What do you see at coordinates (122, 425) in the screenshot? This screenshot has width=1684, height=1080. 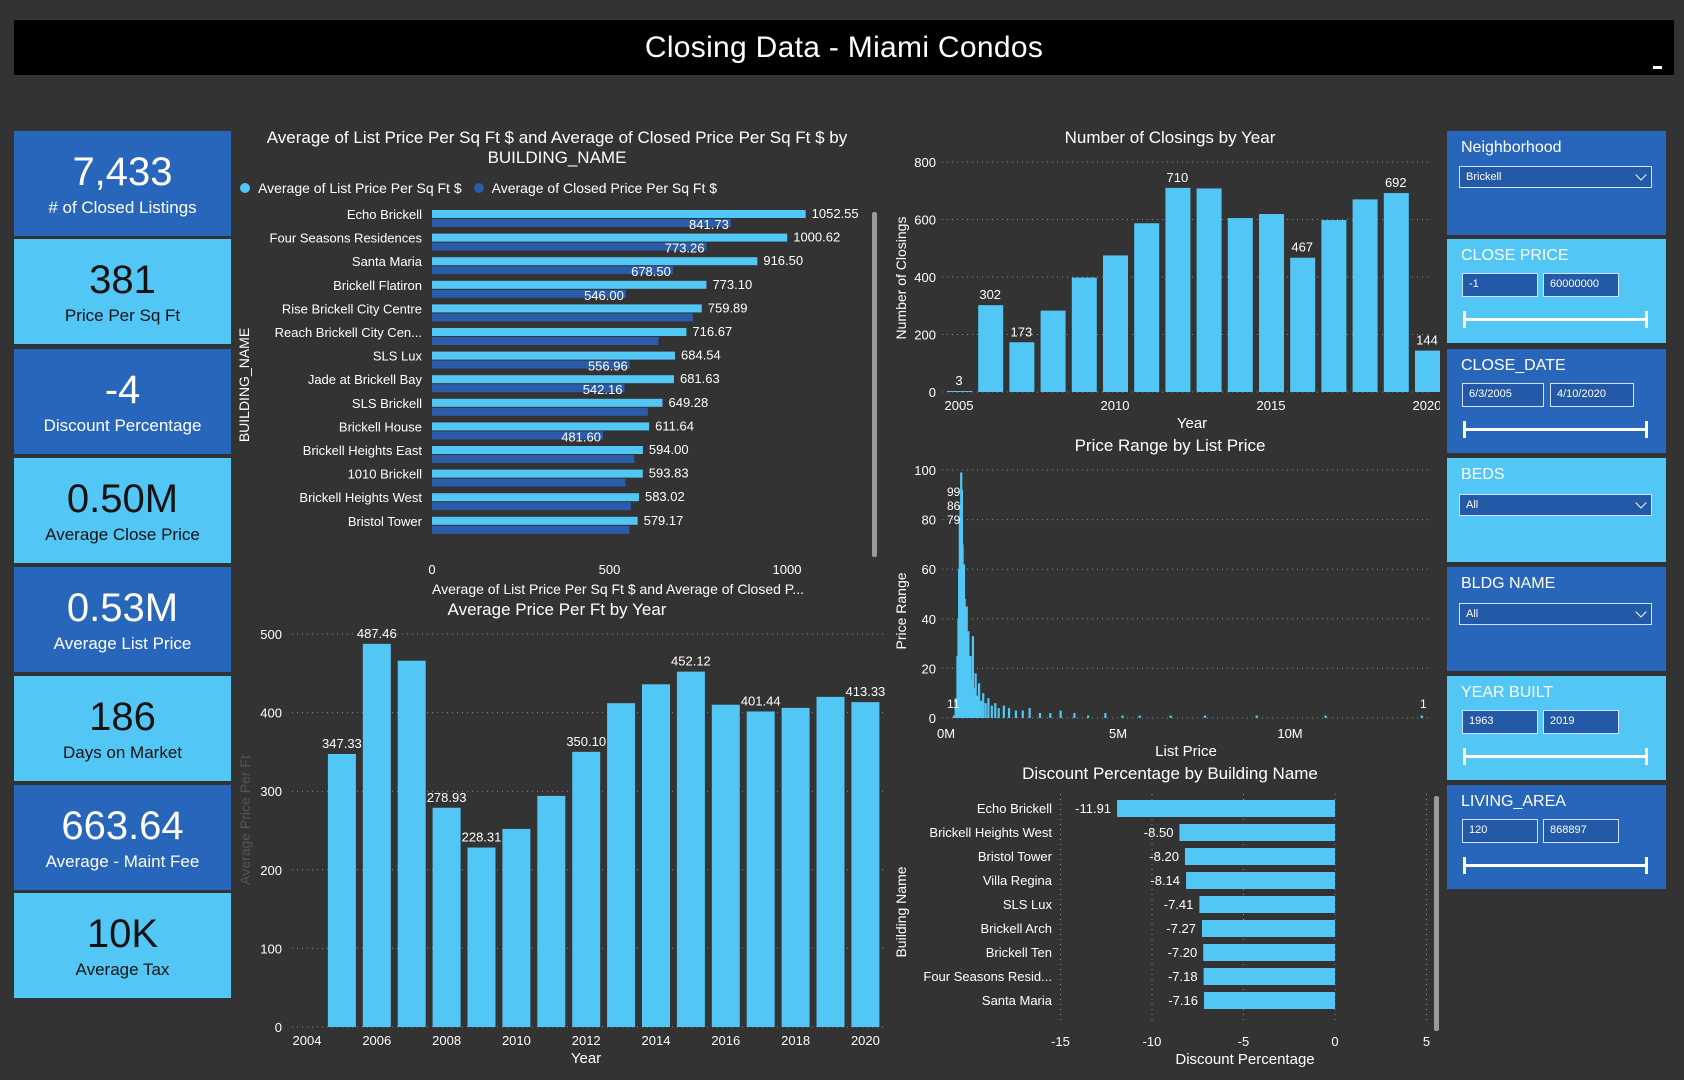 I see `kpi-label: Discount Percentage` at bounding box center [122, 425].